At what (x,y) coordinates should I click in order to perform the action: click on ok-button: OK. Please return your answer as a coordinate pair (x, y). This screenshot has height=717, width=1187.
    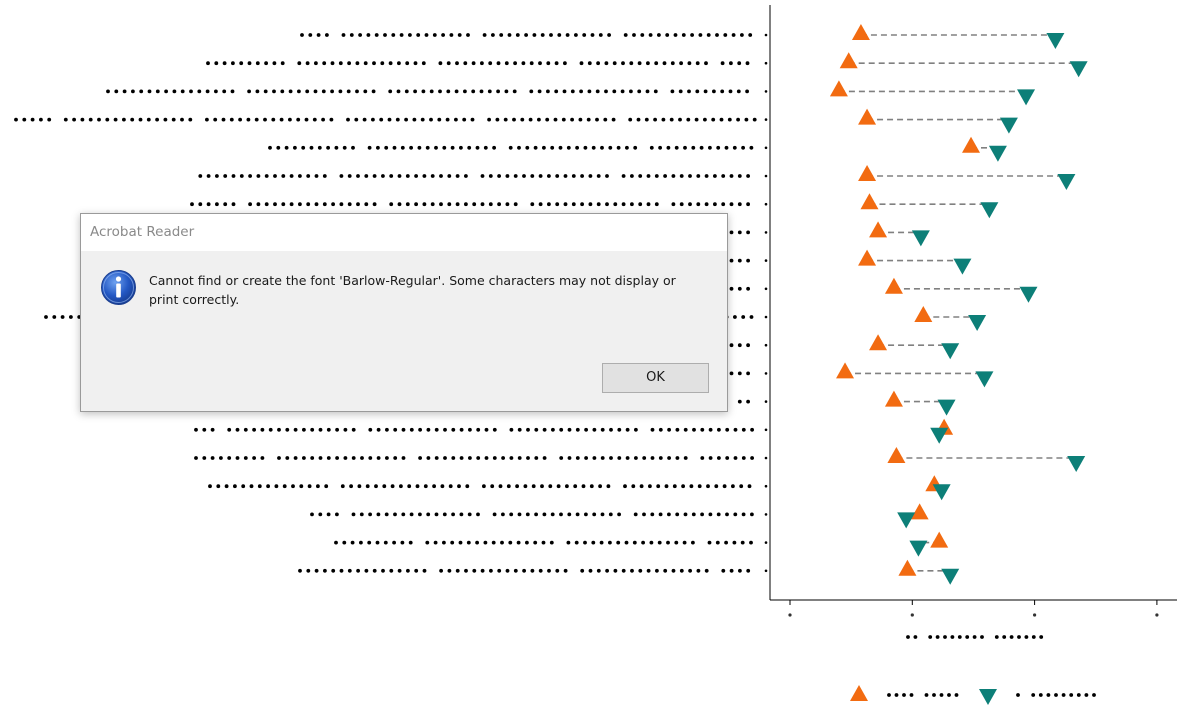
    Looking at the image, I should click on (655, 378).